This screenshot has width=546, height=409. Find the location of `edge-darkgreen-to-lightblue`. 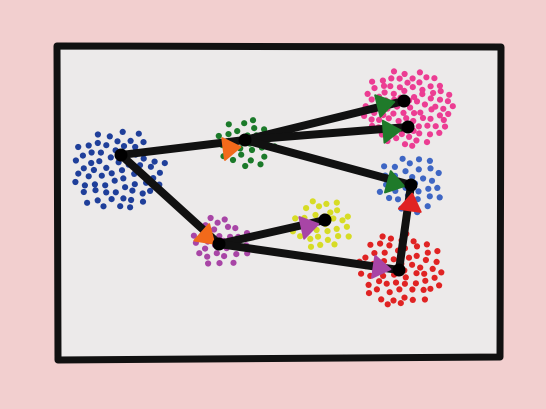

edge-darkgreen-to-lightblue is located at coordinates (328, 162).